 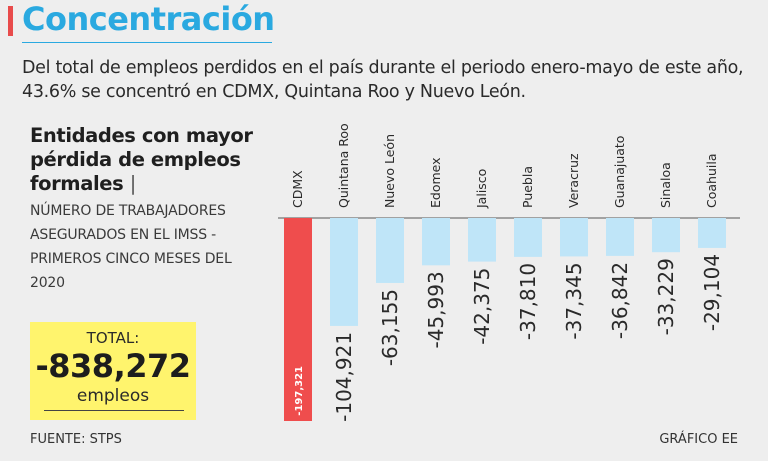 What do you see at coordinates (113, 366) in the screenshot?
I see `total-value: -838,272` at bounding box center [113, 366].